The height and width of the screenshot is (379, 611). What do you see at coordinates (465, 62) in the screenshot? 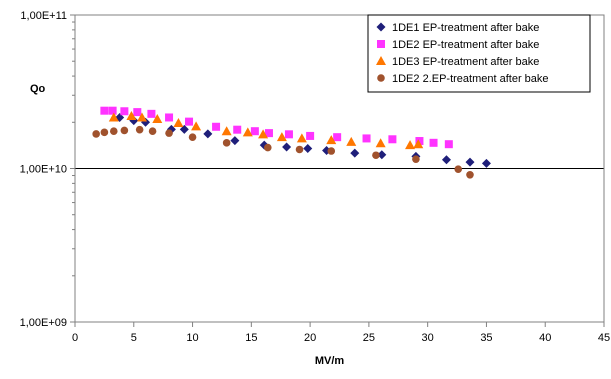
I see `legend-label: 1DE3 EP-treatment after bake` at bounding box center [465, 62].